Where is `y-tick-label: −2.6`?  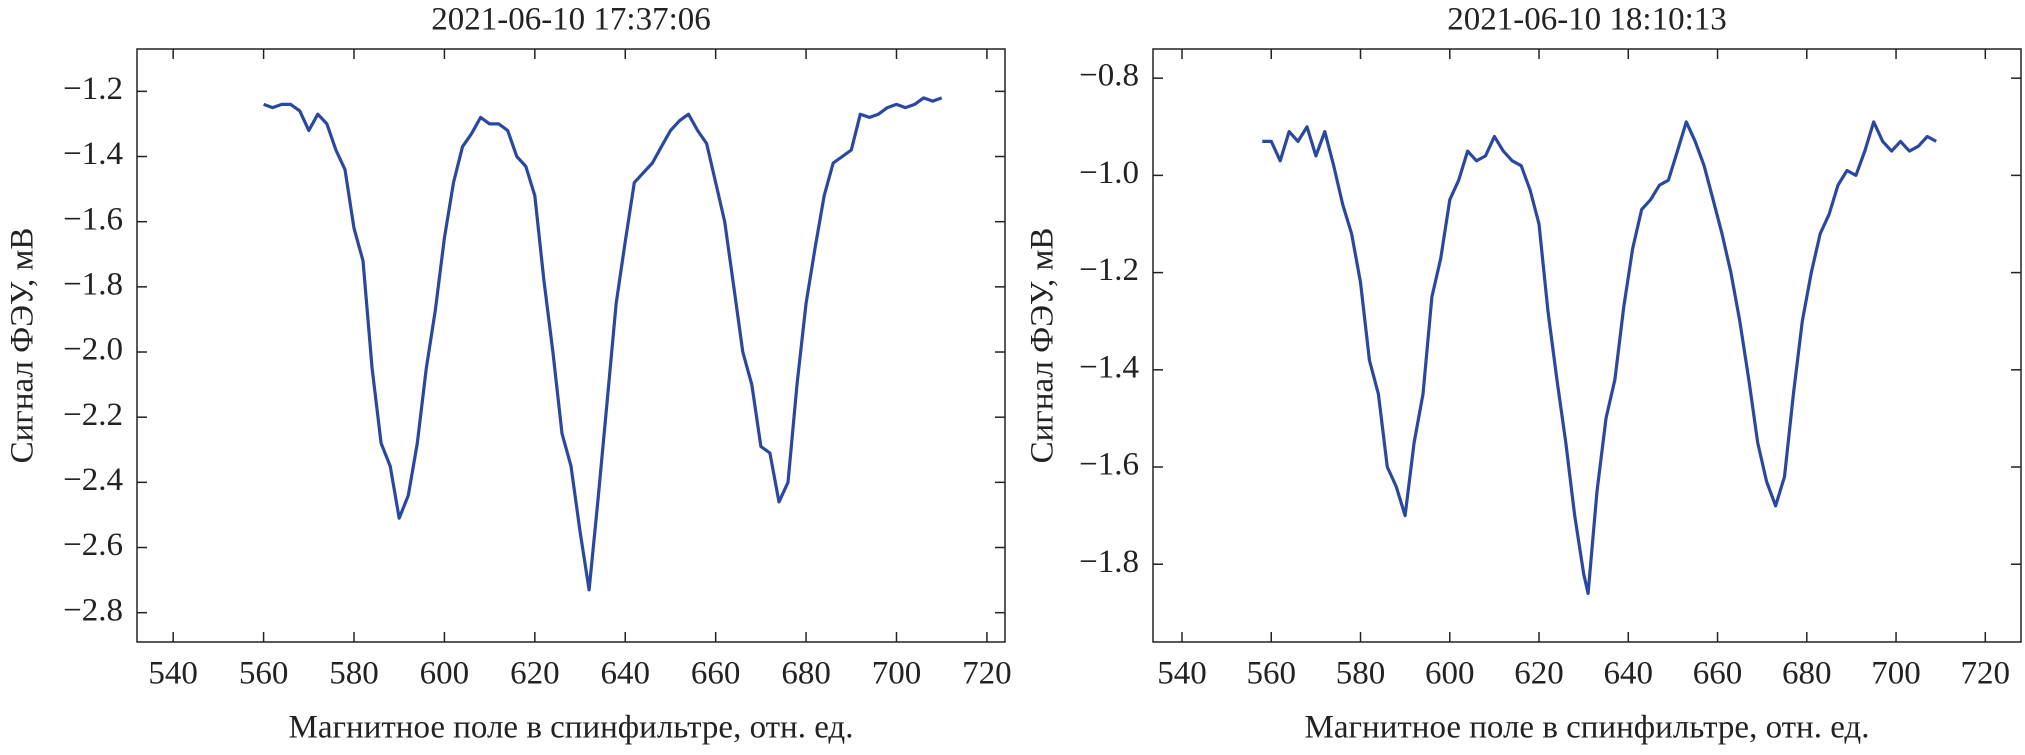 y-tick-label: −2.6 is located at coordinates (93, 545).